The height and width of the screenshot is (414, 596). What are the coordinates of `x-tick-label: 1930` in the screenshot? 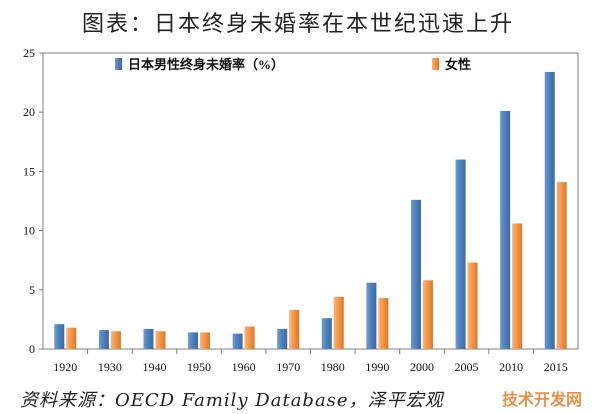 It's located at (110, 367).